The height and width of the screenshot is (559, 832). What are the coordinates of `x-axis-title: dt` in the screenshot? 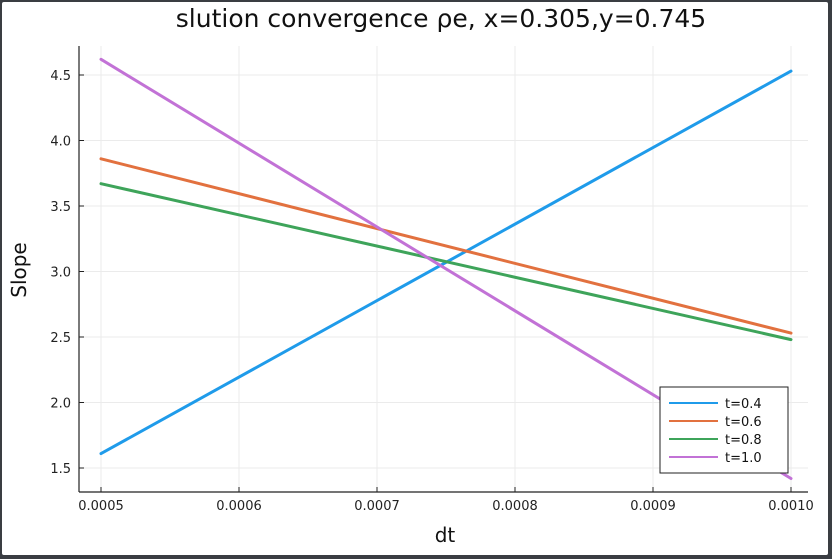 It's located at (445, 535).